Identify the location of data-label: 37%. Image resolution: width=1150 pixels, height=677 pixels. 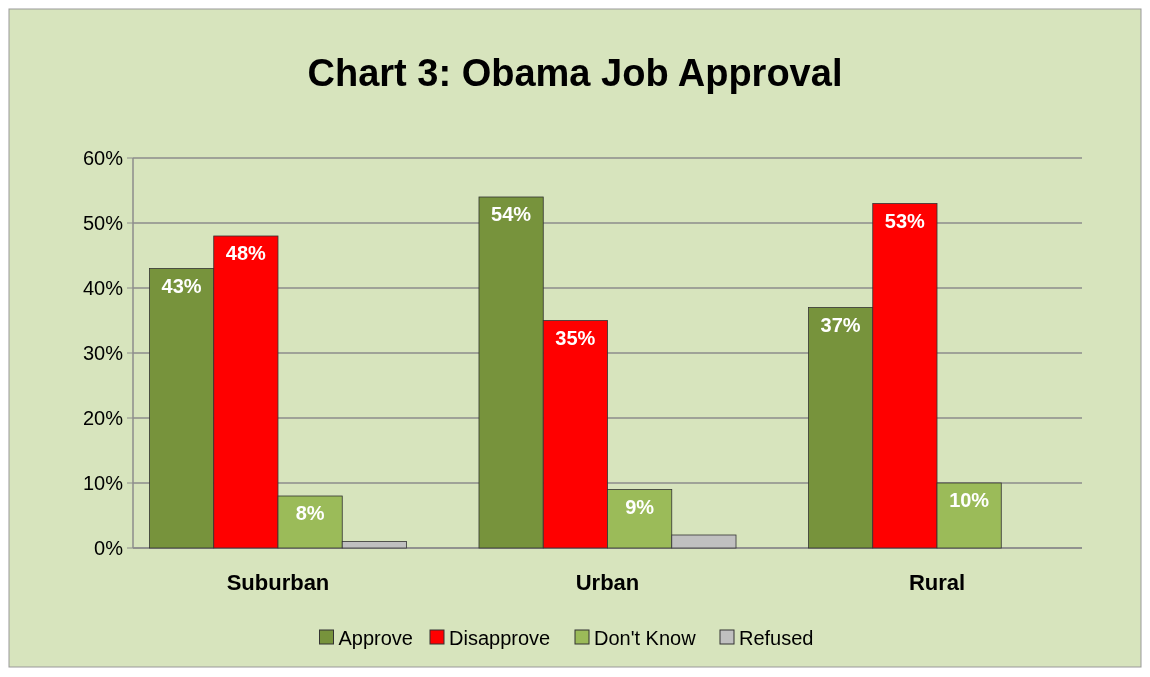
(840, 324).